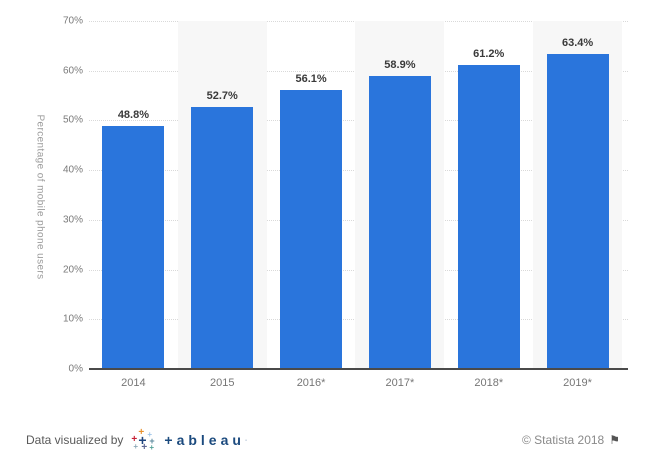 This screenshot has width=646, height=466. What do you see at coordinates (72, 170) in the screenshot?
I see `y-axis-tick-label: 40%` at bounding box center [72, 170].